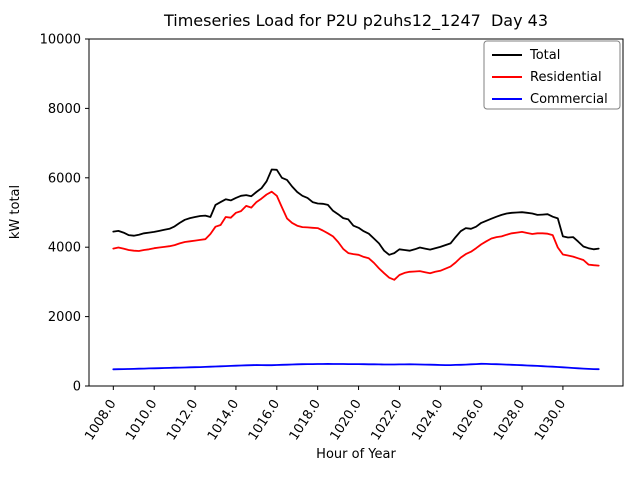  I want to click on y-tick-label: 6000, so click(64, 178).